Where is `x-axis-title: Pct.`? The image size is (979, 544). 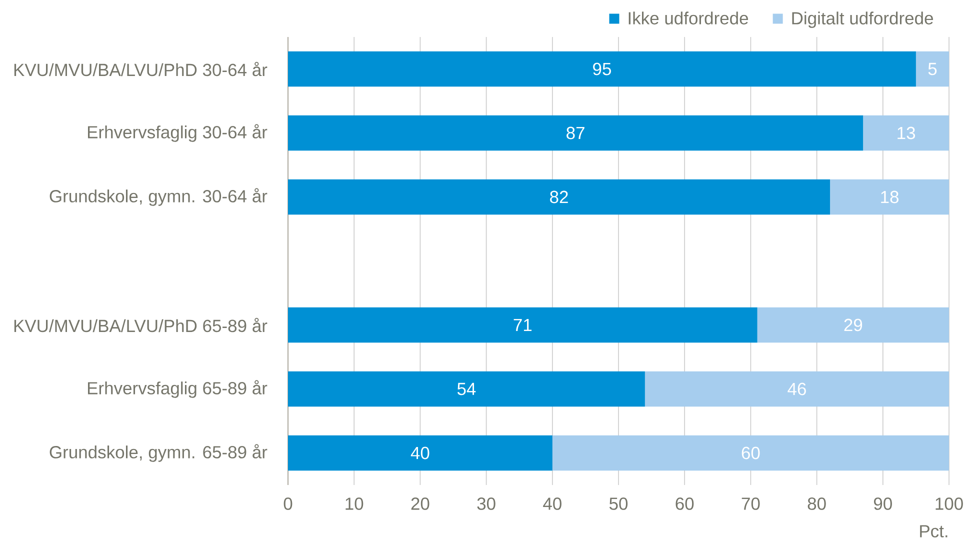 x-axis-title: Pct. is located at coordinates (934, 531).